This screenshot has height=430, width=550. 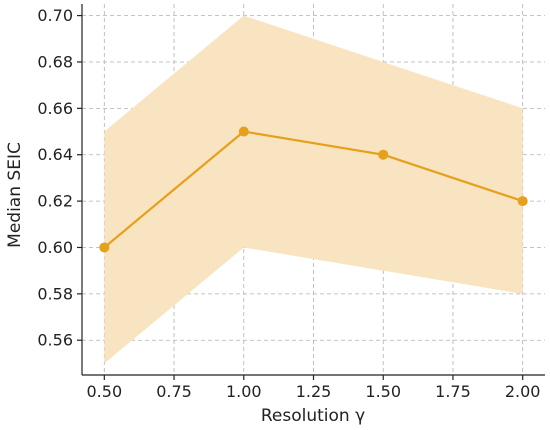 What do you see at coordinates (55, 108) in the screenshot?
I see `y-tick-label: 0.66` at bounding box center [55, 108].